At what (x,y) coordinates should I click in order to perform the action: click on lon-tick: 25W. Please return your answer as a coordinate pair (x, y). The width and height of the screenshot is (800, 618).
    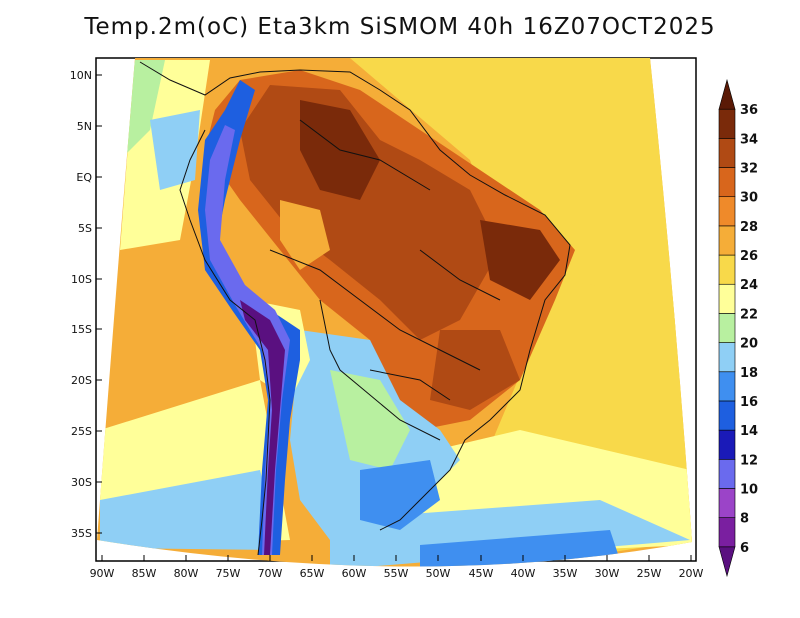
    Looking at the image, I should click on (649, 567).